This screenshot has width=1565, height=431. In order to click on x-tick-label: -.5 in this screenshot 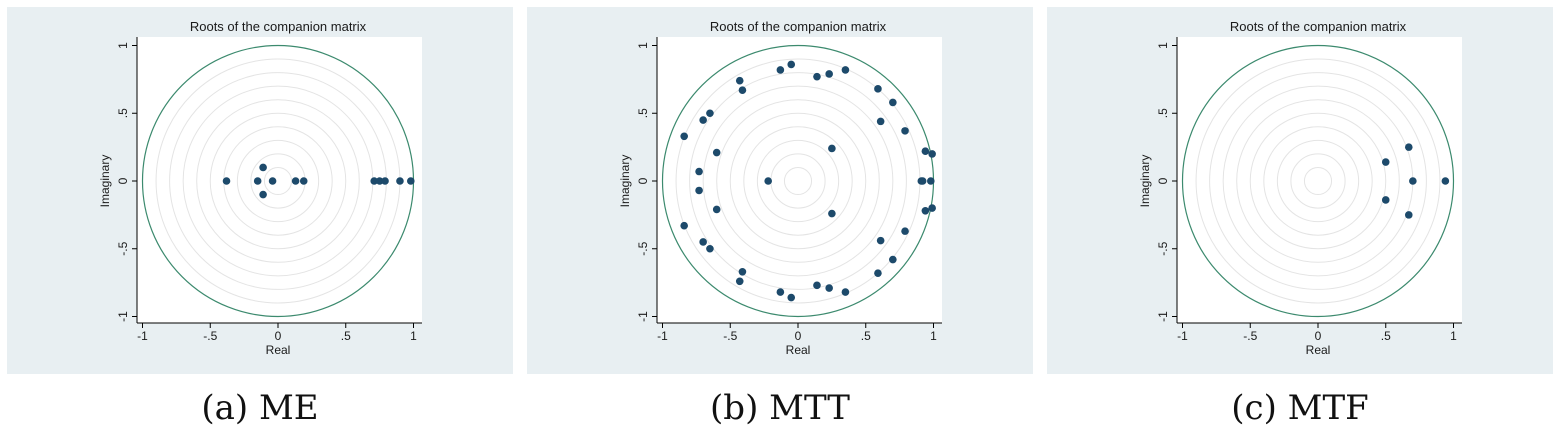, I will do `click(210, 336)`.